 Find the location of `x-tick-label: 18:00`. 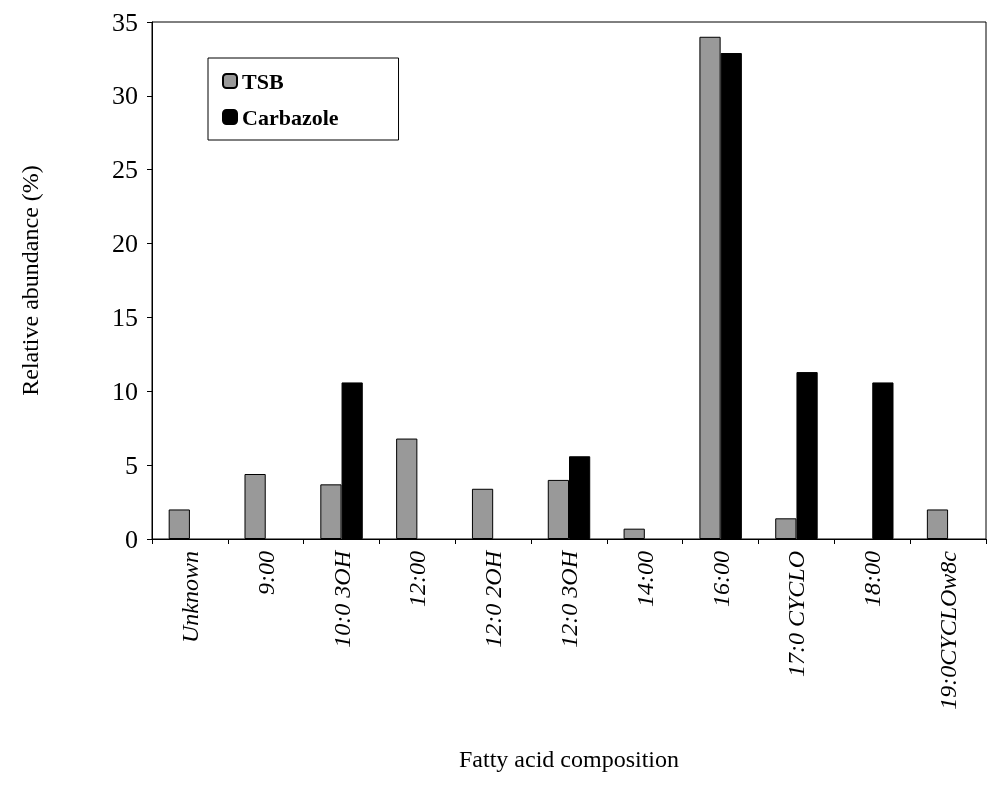

x-tick-label: 18:00 is located at coordinates (872, 579).